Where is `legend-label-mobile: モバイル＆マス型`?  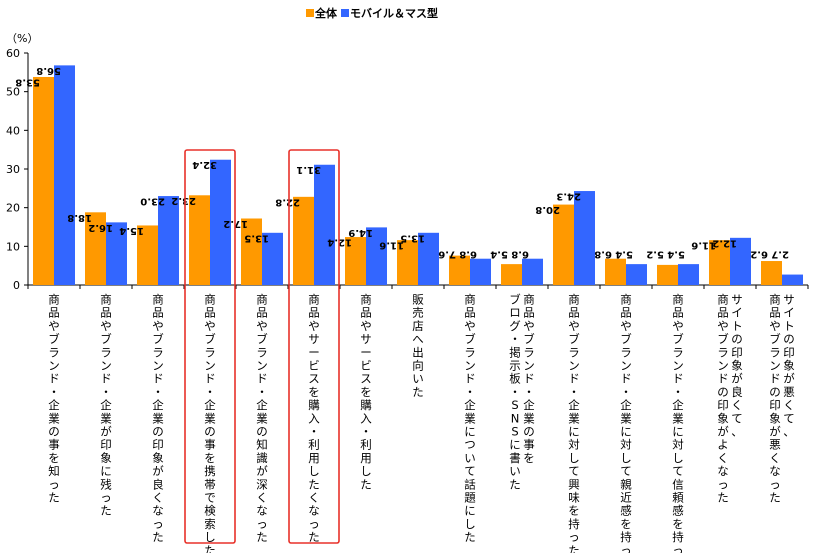
legend-label-mobile: モバイル＆マス型 is located at coordinates (394, 13).